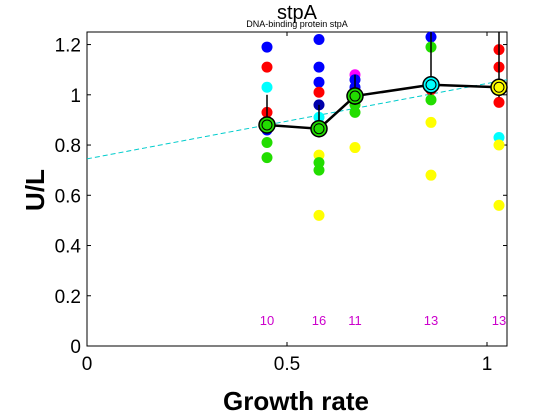  I want to click on fit-line, so click(297, 119).